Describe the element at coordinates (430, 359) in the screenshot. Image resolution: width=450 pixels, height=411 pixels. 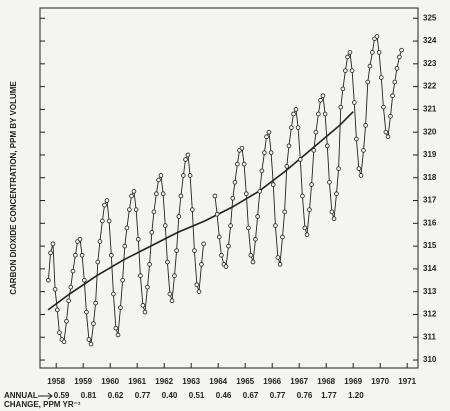
I see `y-tick-label: 310` at that location.